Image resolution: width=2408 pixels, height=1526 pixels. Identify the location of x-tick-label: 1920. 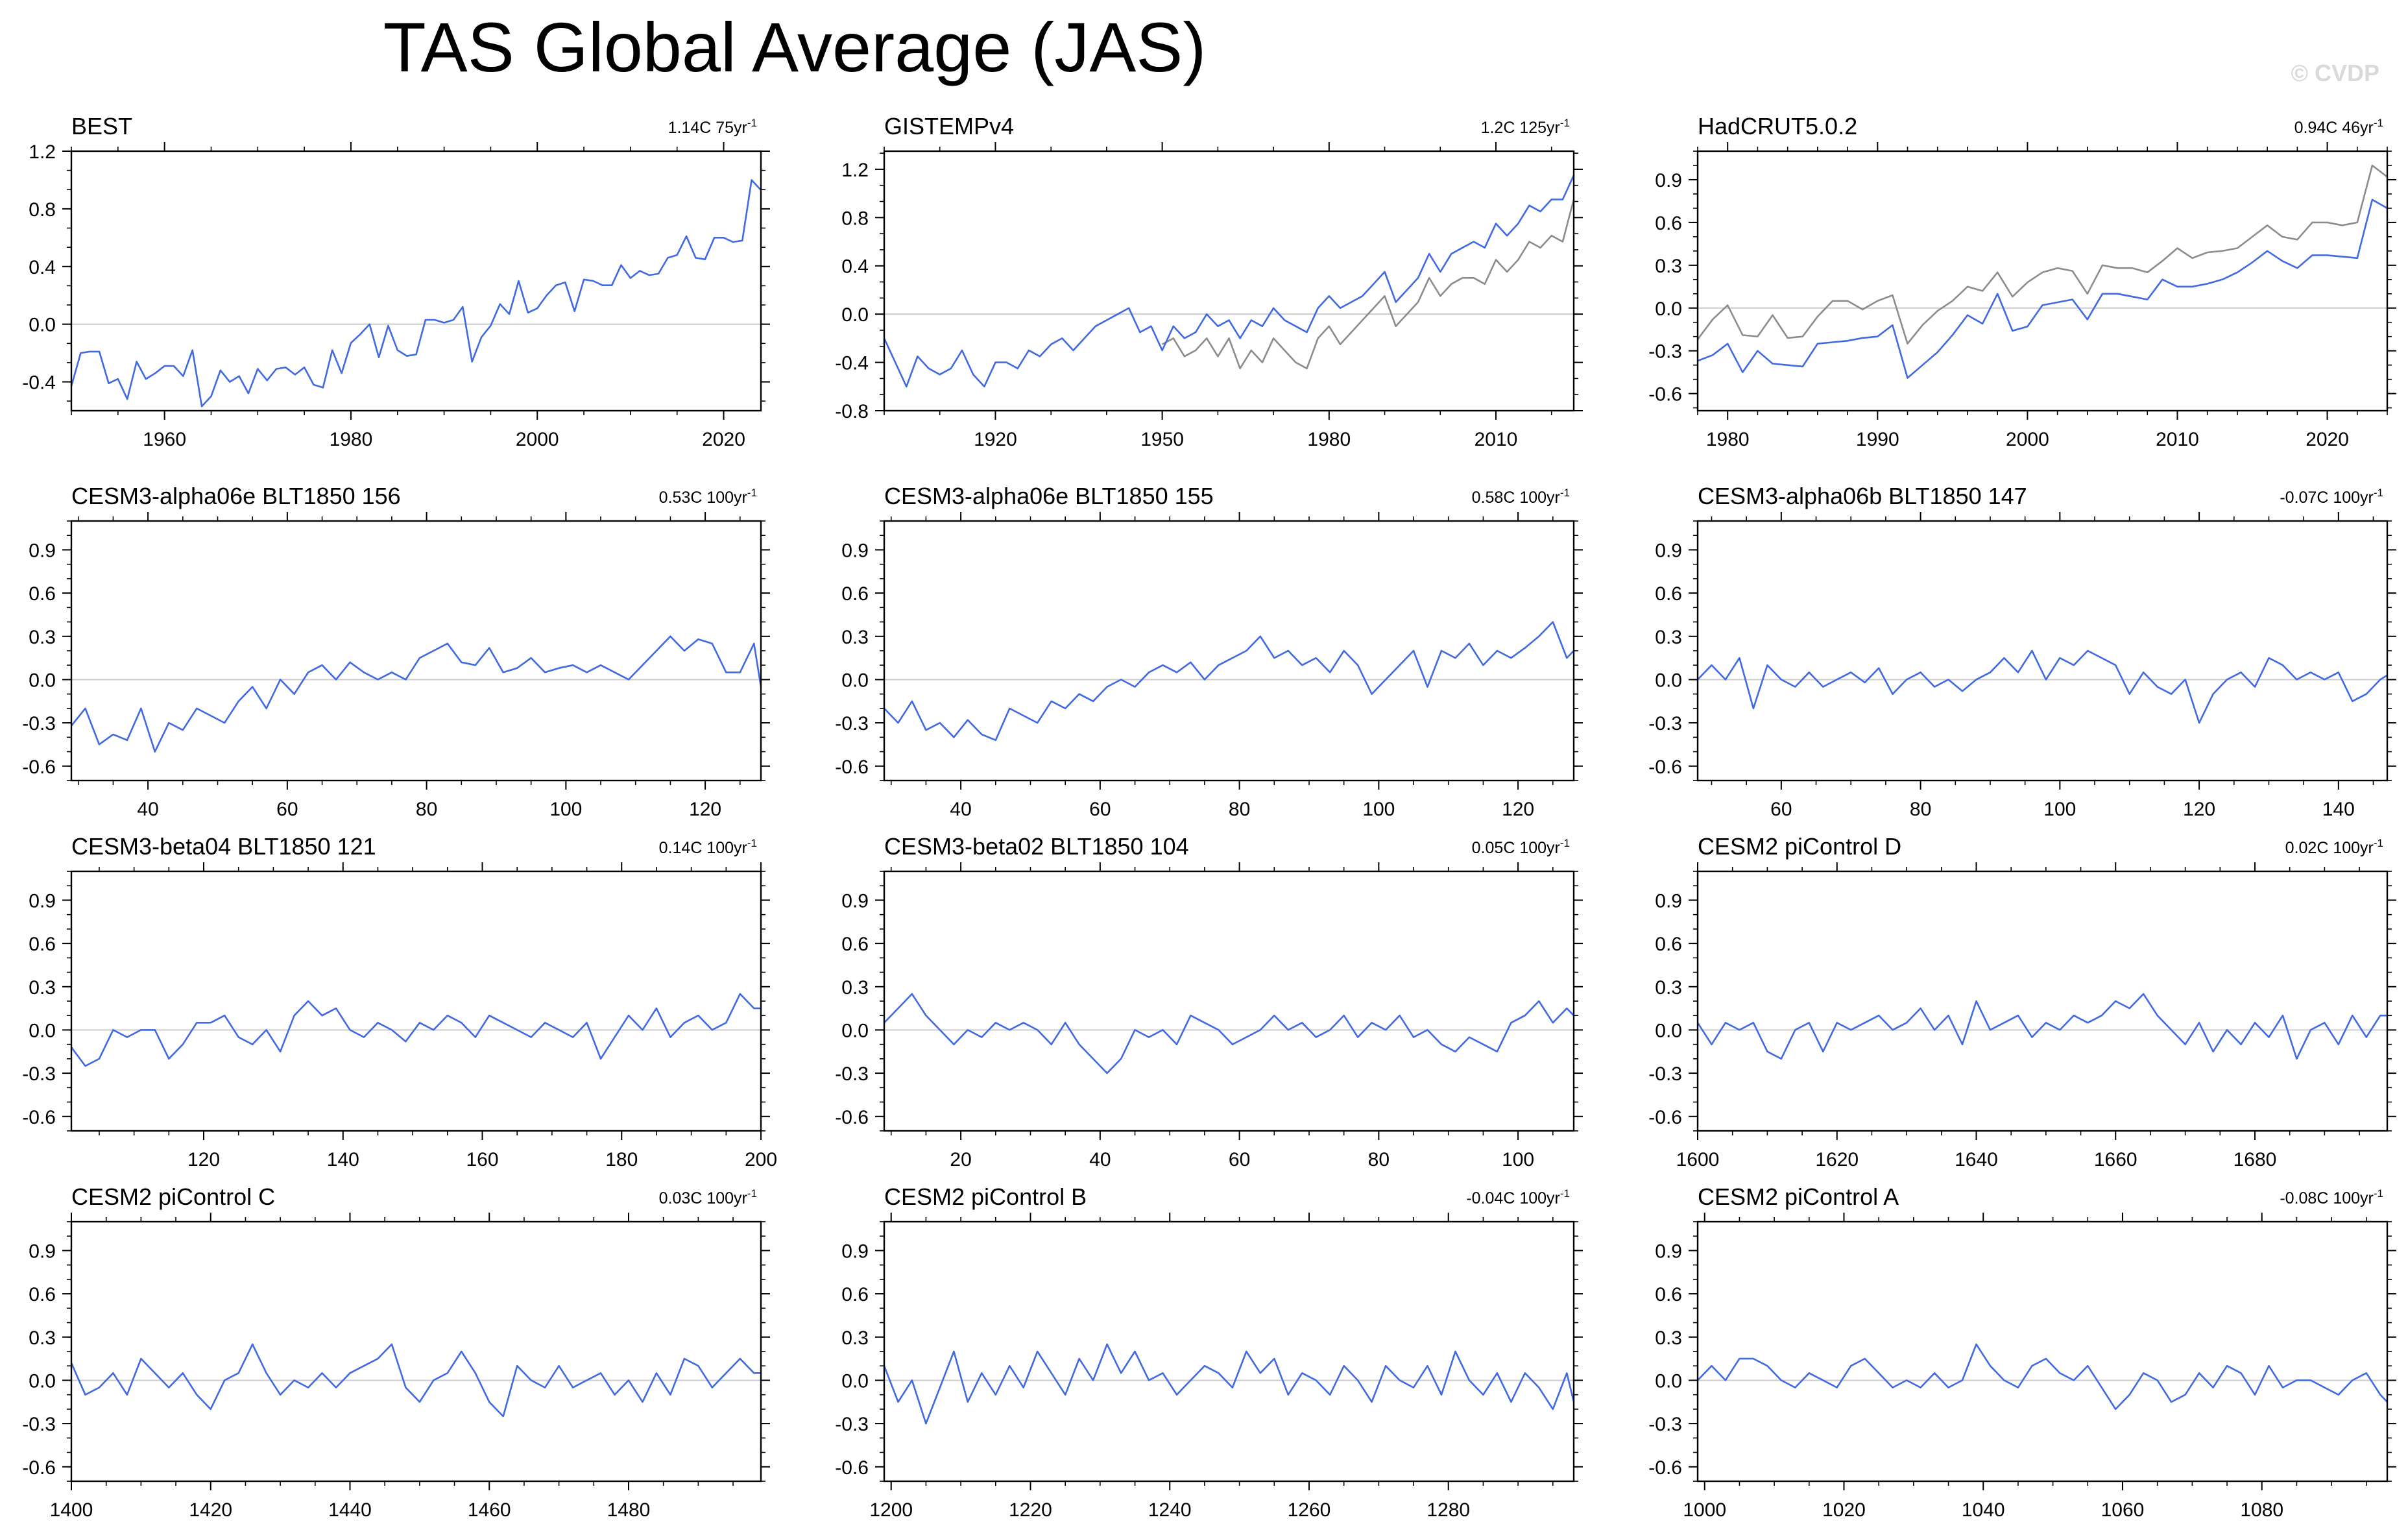
(995, 440).